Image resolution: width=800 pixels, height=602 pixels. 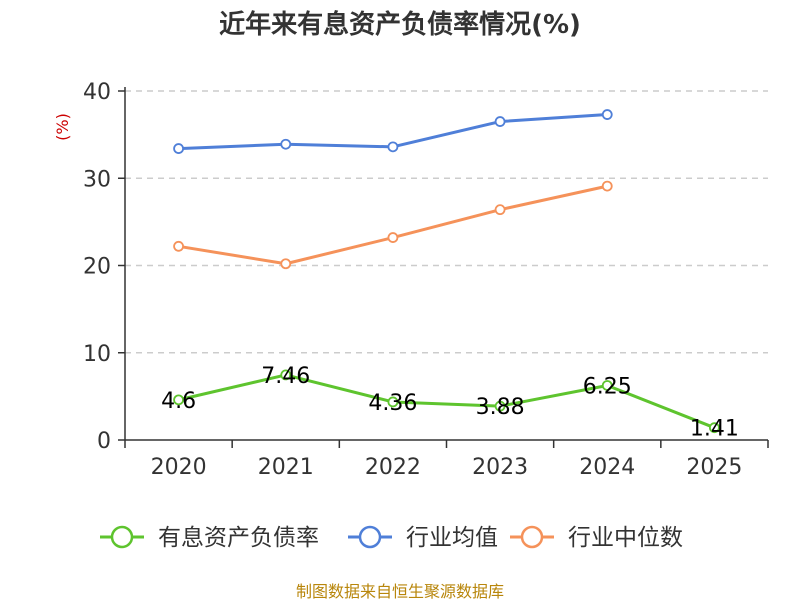 What do you see at coordinates (452, 538) in the screenshot?
I see `legend-label: 行业均值` at bounding box center [452, 538].